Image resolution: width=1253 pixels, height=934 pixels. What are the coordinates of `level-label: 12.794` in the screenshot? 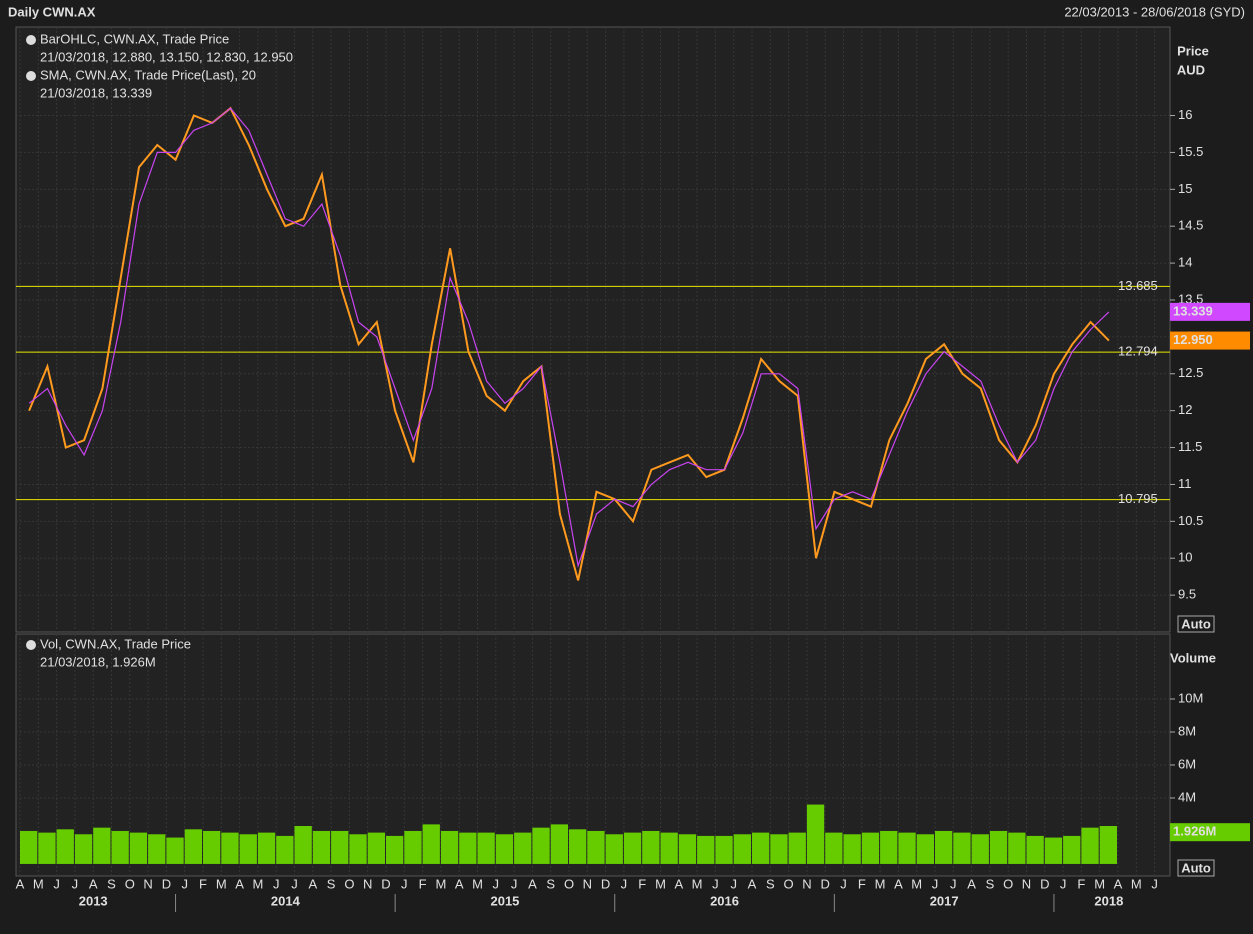 It's located at (1138, 351).